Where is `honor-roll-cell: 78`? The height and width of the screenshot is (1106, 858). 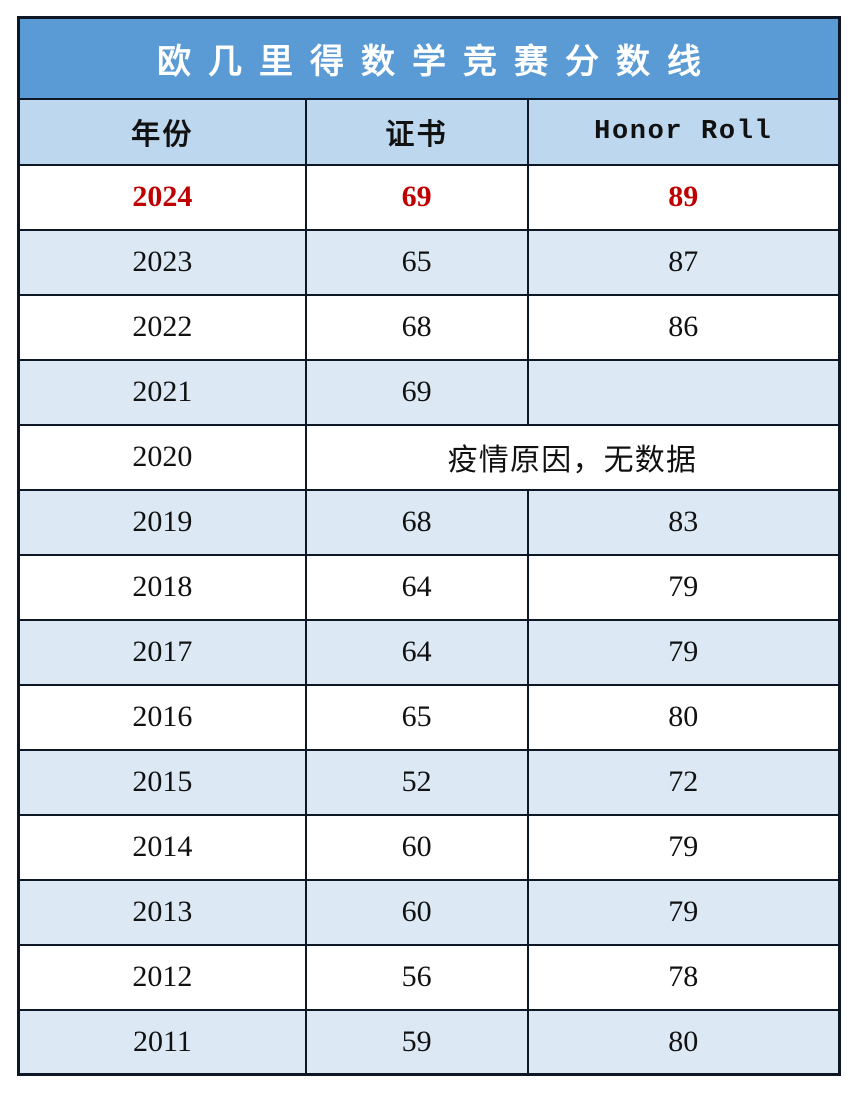
honor-roll-cell: 78 is located at coordinates (683, 977).